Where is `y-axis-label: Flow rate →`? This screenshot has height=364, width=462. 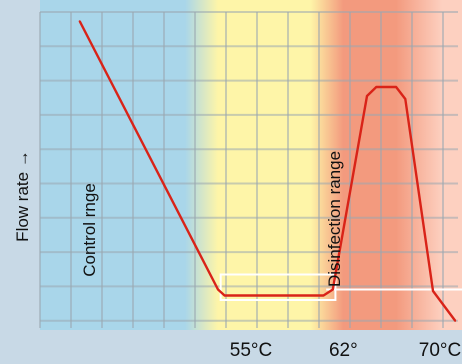
y-axis-label: Flow rate → is located at coordinates (22, 196).